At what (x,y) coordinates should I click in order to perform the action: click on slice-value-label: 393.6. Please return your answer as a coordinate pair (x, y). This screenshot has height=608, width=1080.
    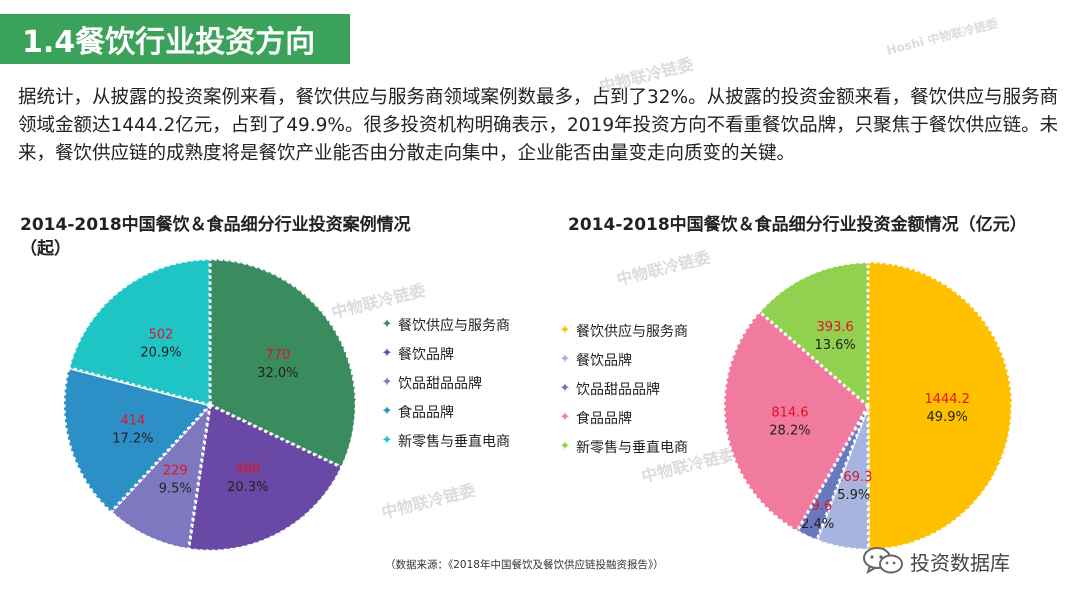
    Looking at the image, I should click on (835, 327).